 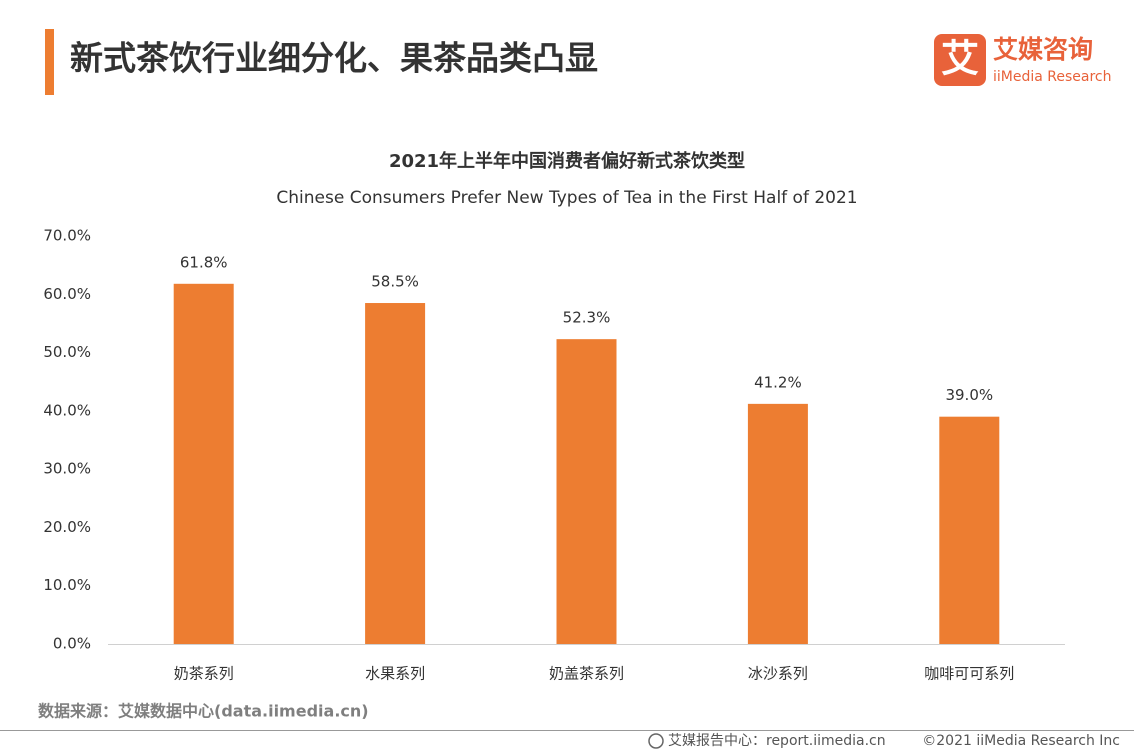 What do you see at coordinates (777, 741) in the screenshot?
I see `footer-left: 艾媒报告中心：report.iimedia.cn` at bounding box center [777, 741].